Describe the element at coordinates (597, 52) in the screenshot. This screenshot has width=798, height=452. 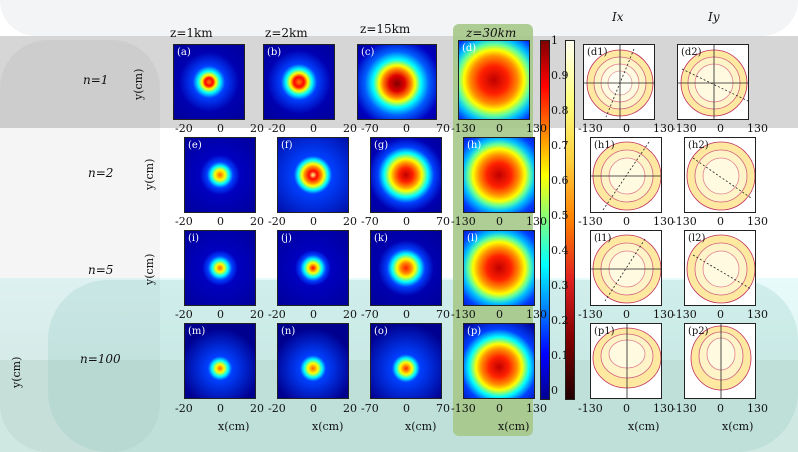
I see `panel-d1-label: (d1)` at that location.